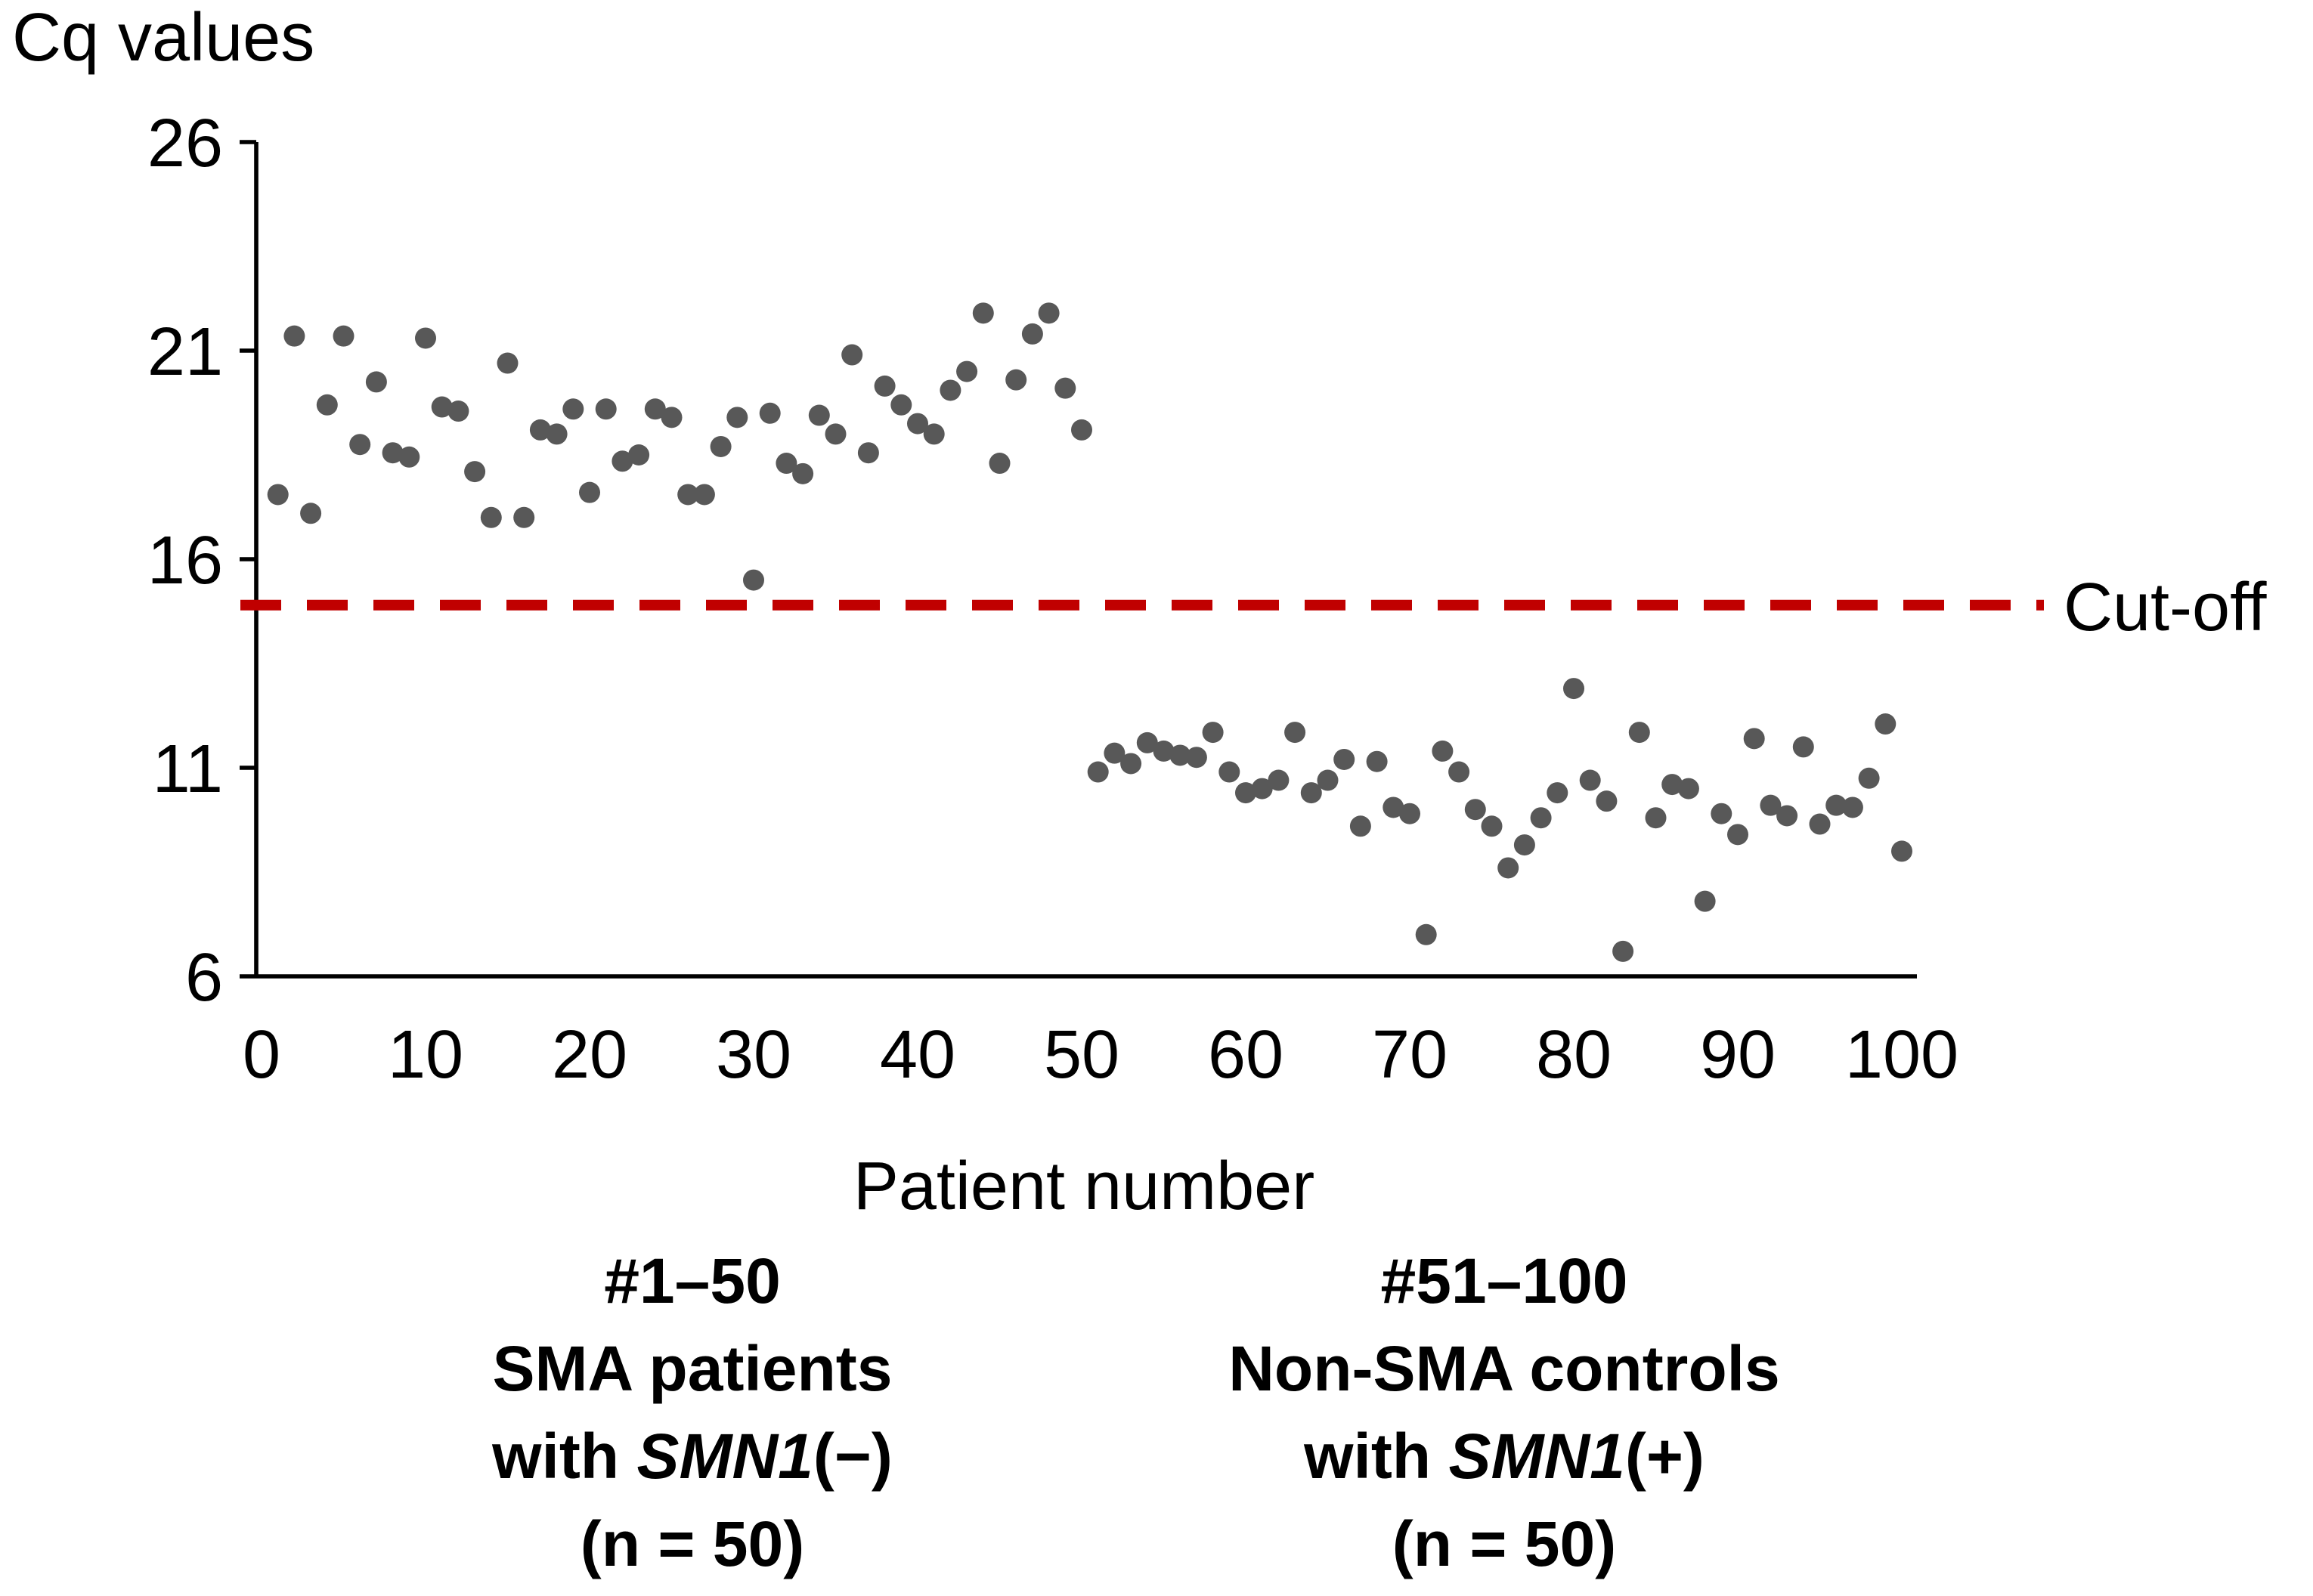 This screenshot has width=2313, height=1596. What do you see at coordinates (1504, 1368) in the screenshot?
I see `caption-group-name: Non-SMA controls` at bounding box center [1504, 1368].